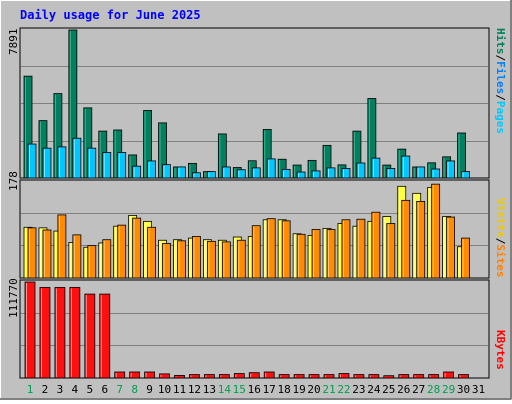 This screenshot has width=512, height=404. What do you see at coordinates (239, 389) in the screenshot?
I see `x-tick-day-15: 15` at bounding box center [239, 389].